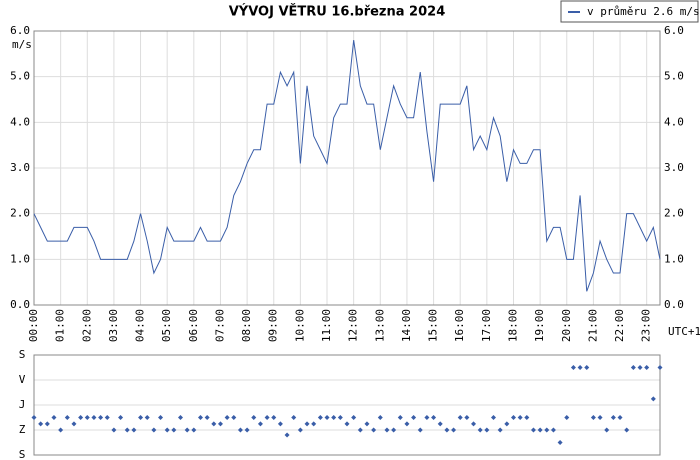  What do you see at coordinates (299, 325) in the screenshot?
I see `x-tick-label: 10:00` at bounding box center [299, 325].